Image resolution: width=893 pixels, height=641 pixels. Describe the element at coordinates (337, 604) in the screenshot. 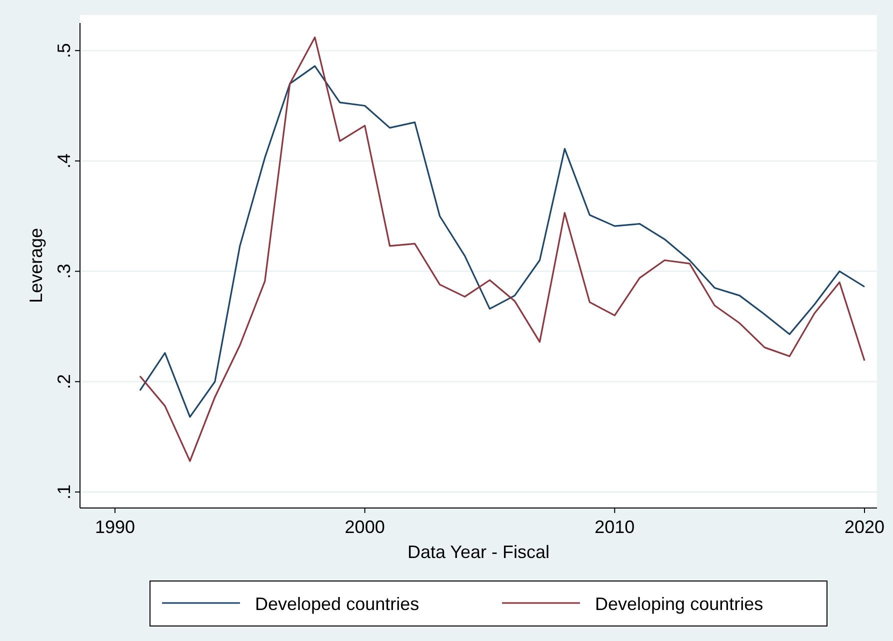

I see `legend-label: Developed countries` at that location.